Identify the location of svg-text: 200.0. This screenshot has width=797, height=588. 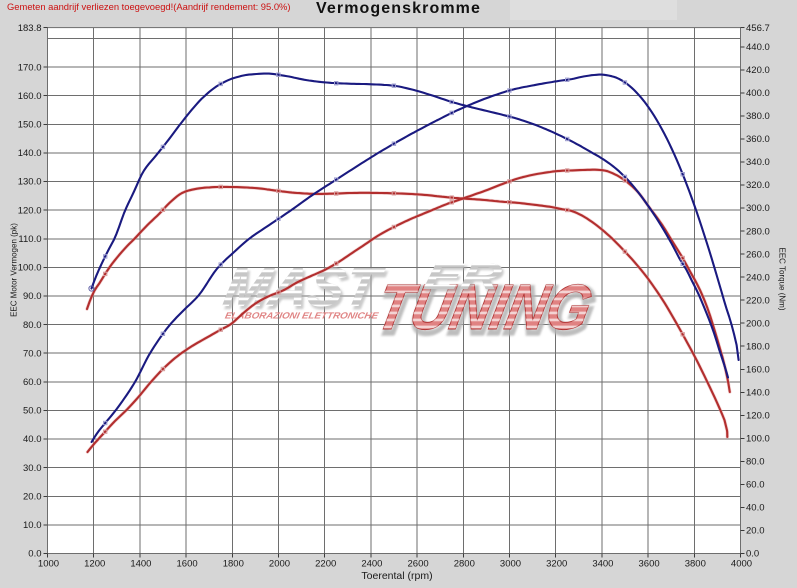
(758, 323).